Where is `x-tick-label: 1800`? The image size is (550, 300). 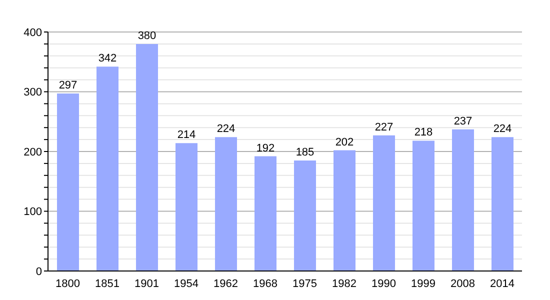 x-tick-label: 1800 is located at coordinates (68, 284).